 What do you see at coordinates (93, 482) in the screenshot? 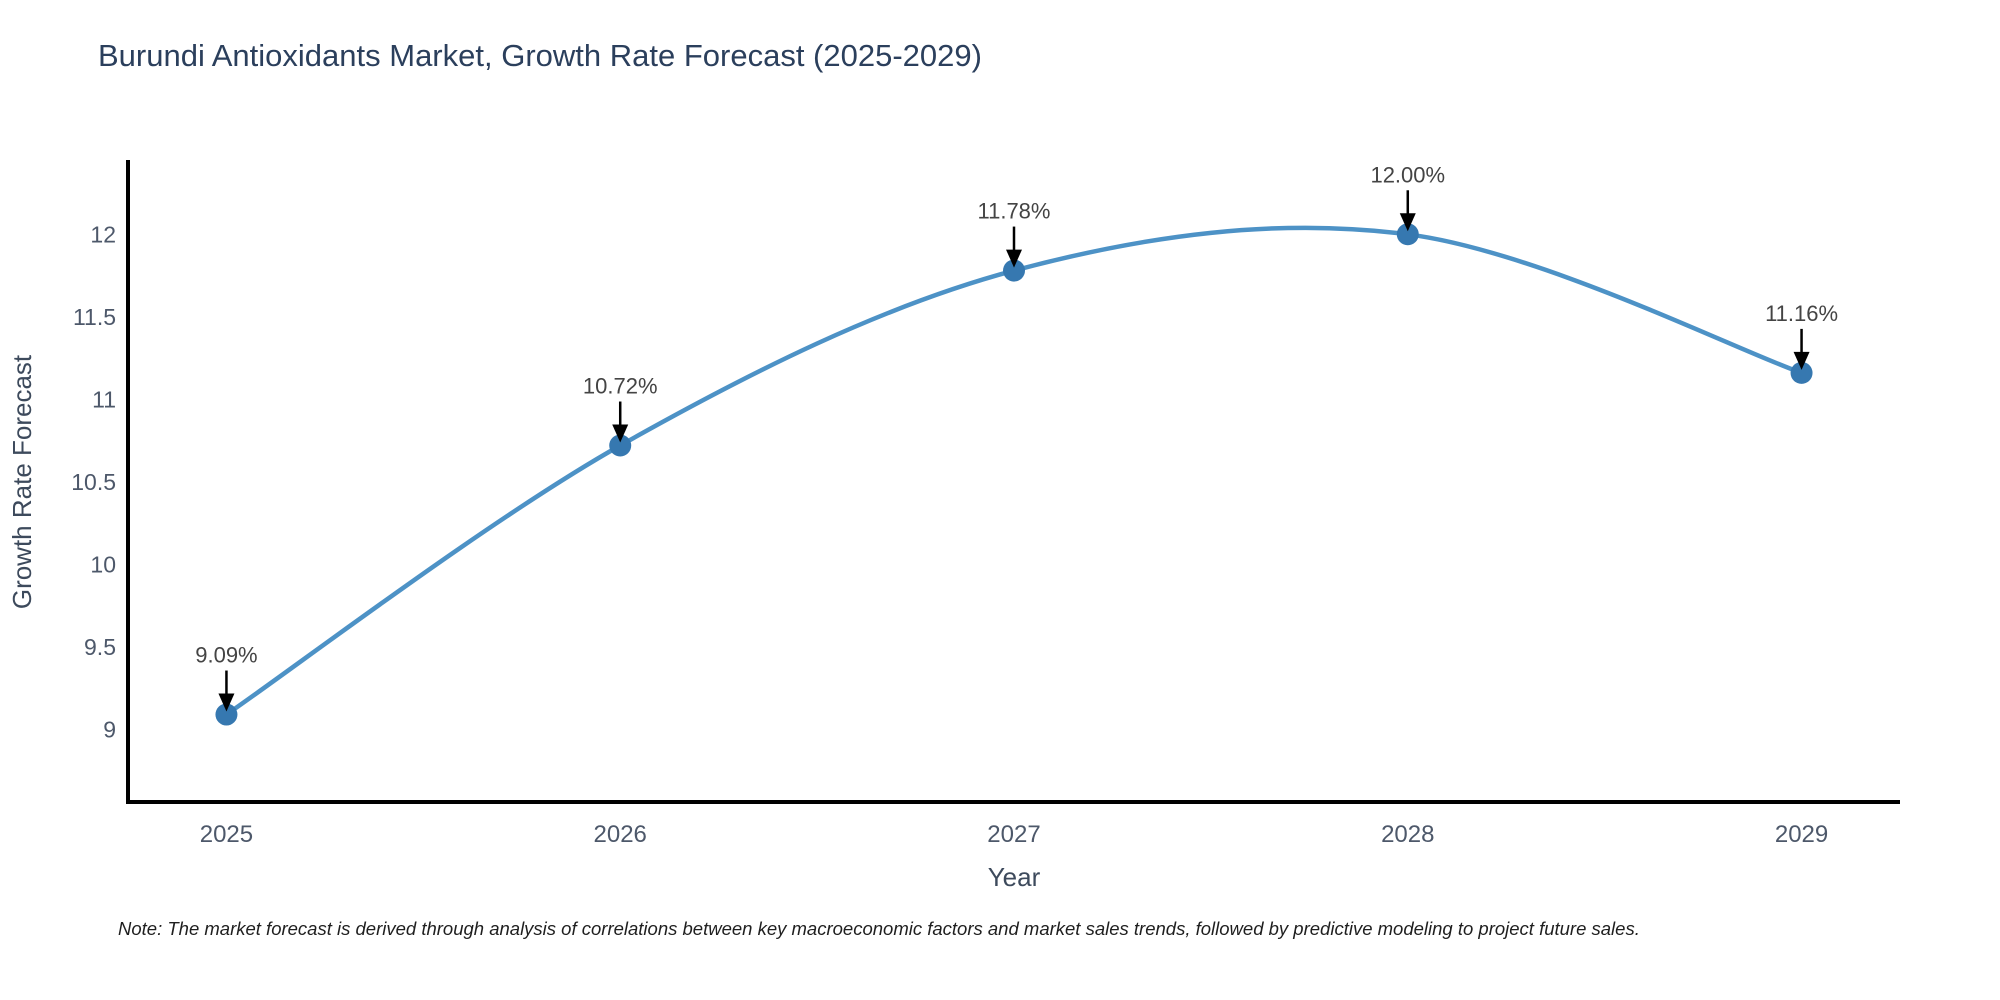
I see `y-tick-label: 10.5` at bounding box center [93, 482].